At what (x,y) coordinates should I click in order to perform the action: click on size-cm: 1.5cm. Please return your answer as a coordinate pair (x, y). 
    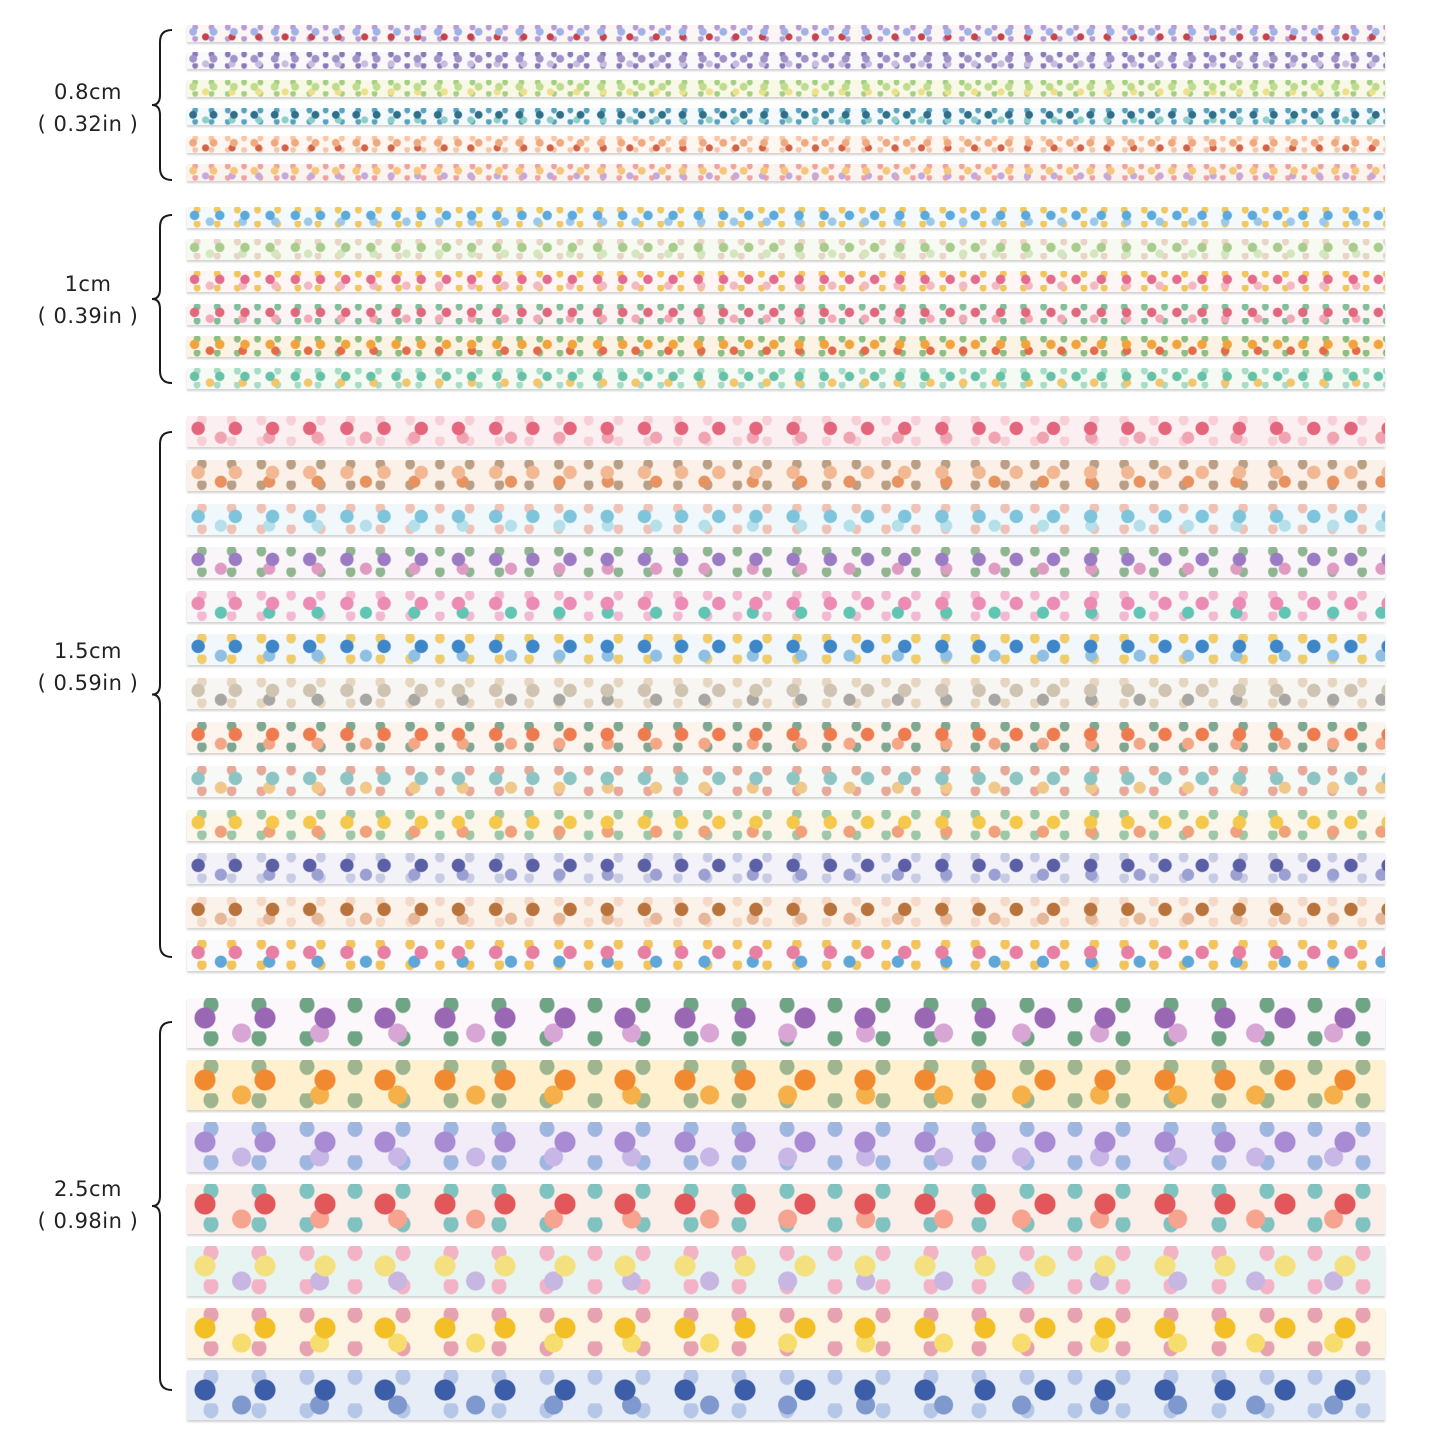
    Looking at the image, I should click on (88, 651).